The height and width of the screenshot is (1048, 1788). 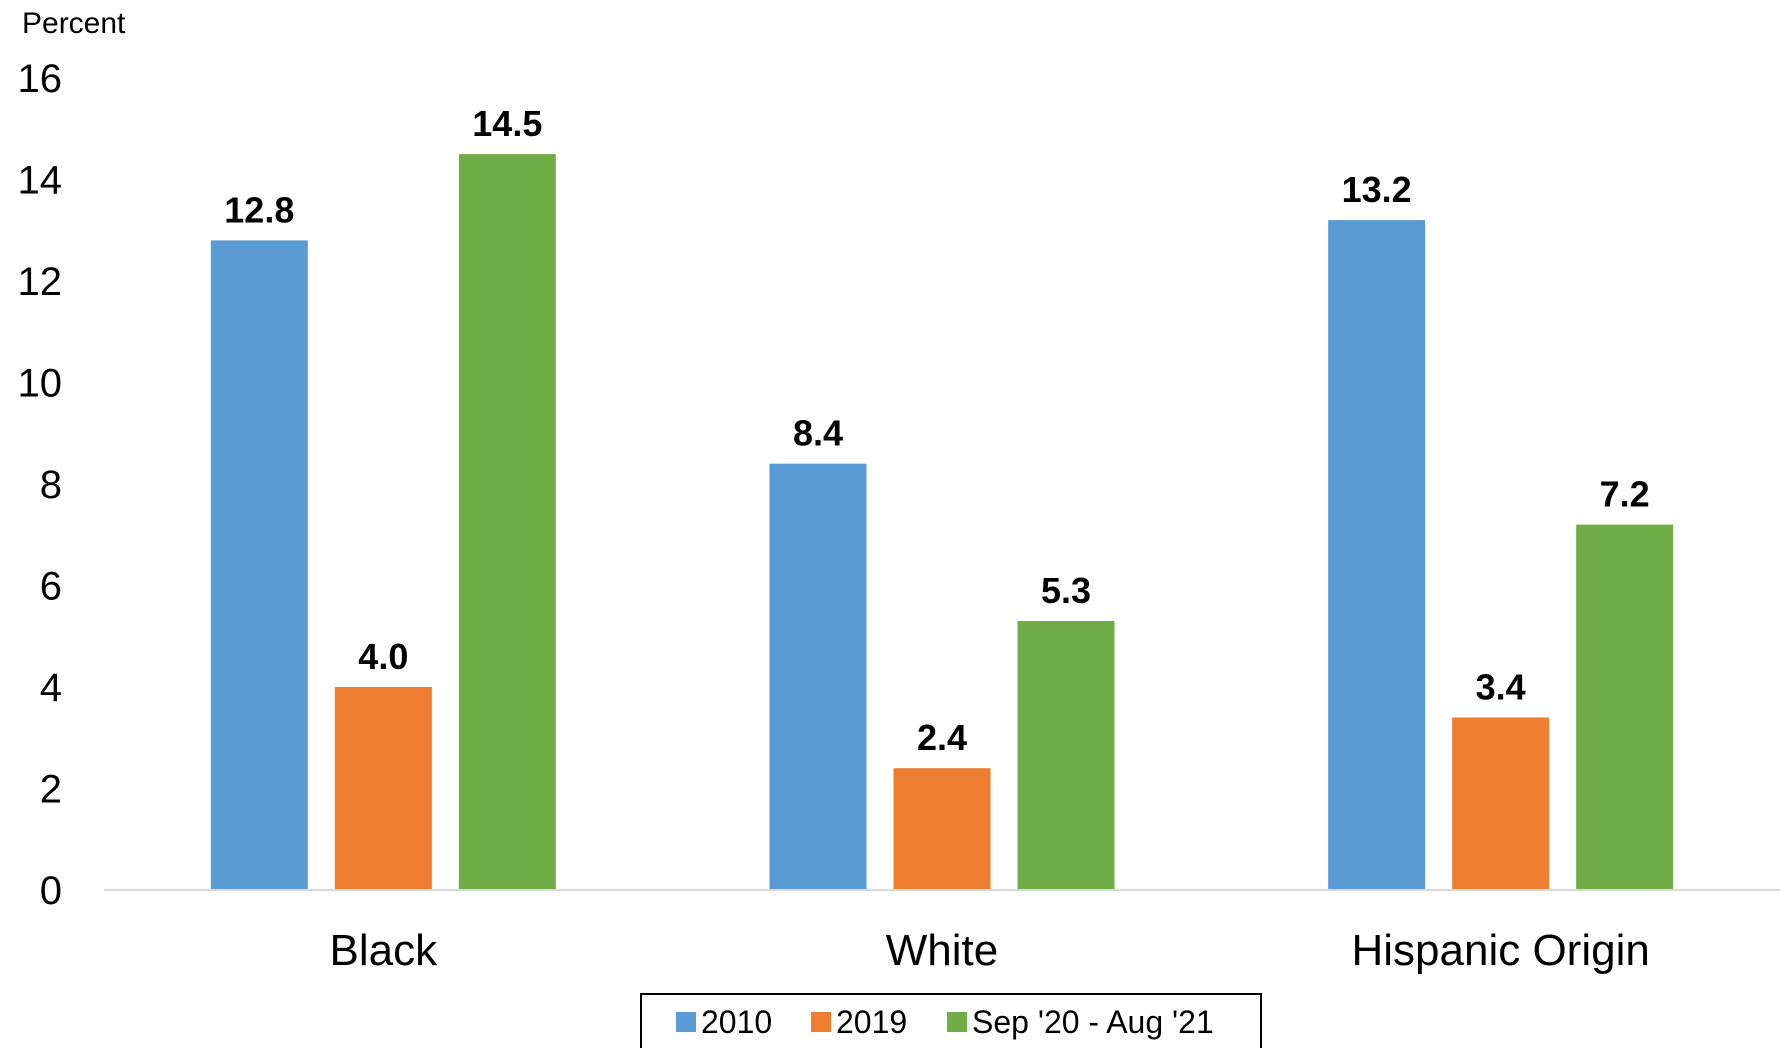 I want to click on category-labels: Black White Hispanic Origin, so click(x=990, y=950).